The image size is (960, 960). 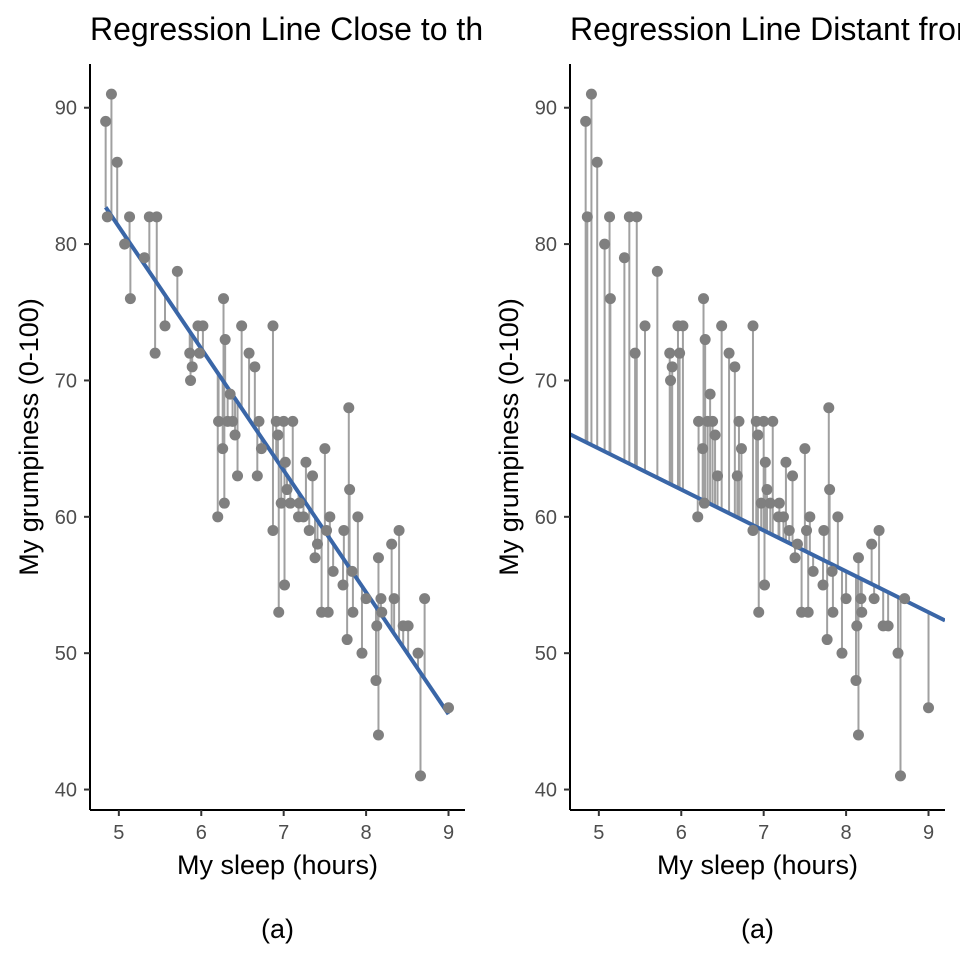 I want to click on y-tick-label: 70, so click(x=546, y=381).